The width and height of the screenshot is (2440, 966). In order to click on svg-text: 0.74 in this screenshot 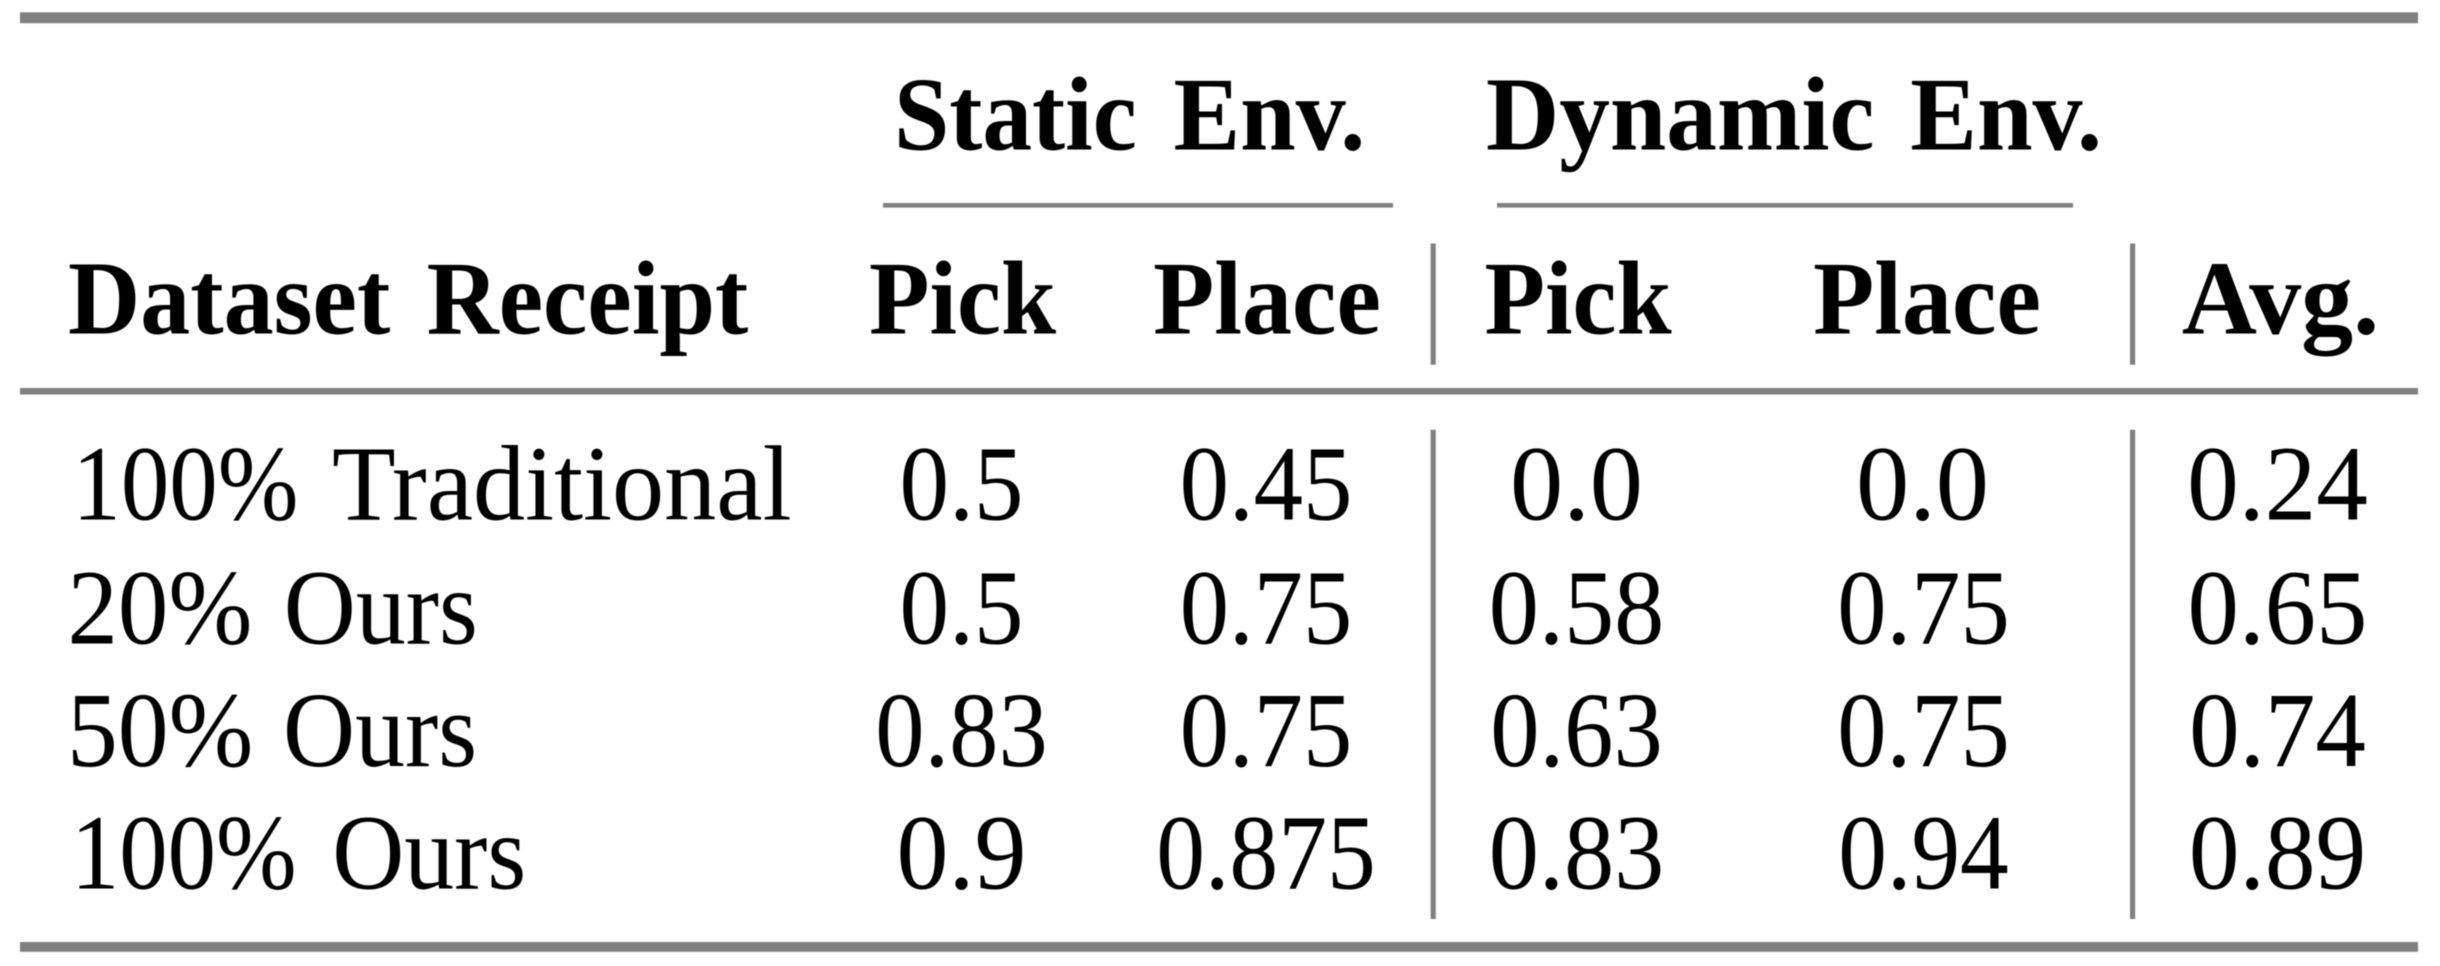, I will do `click(2277, 729)`.